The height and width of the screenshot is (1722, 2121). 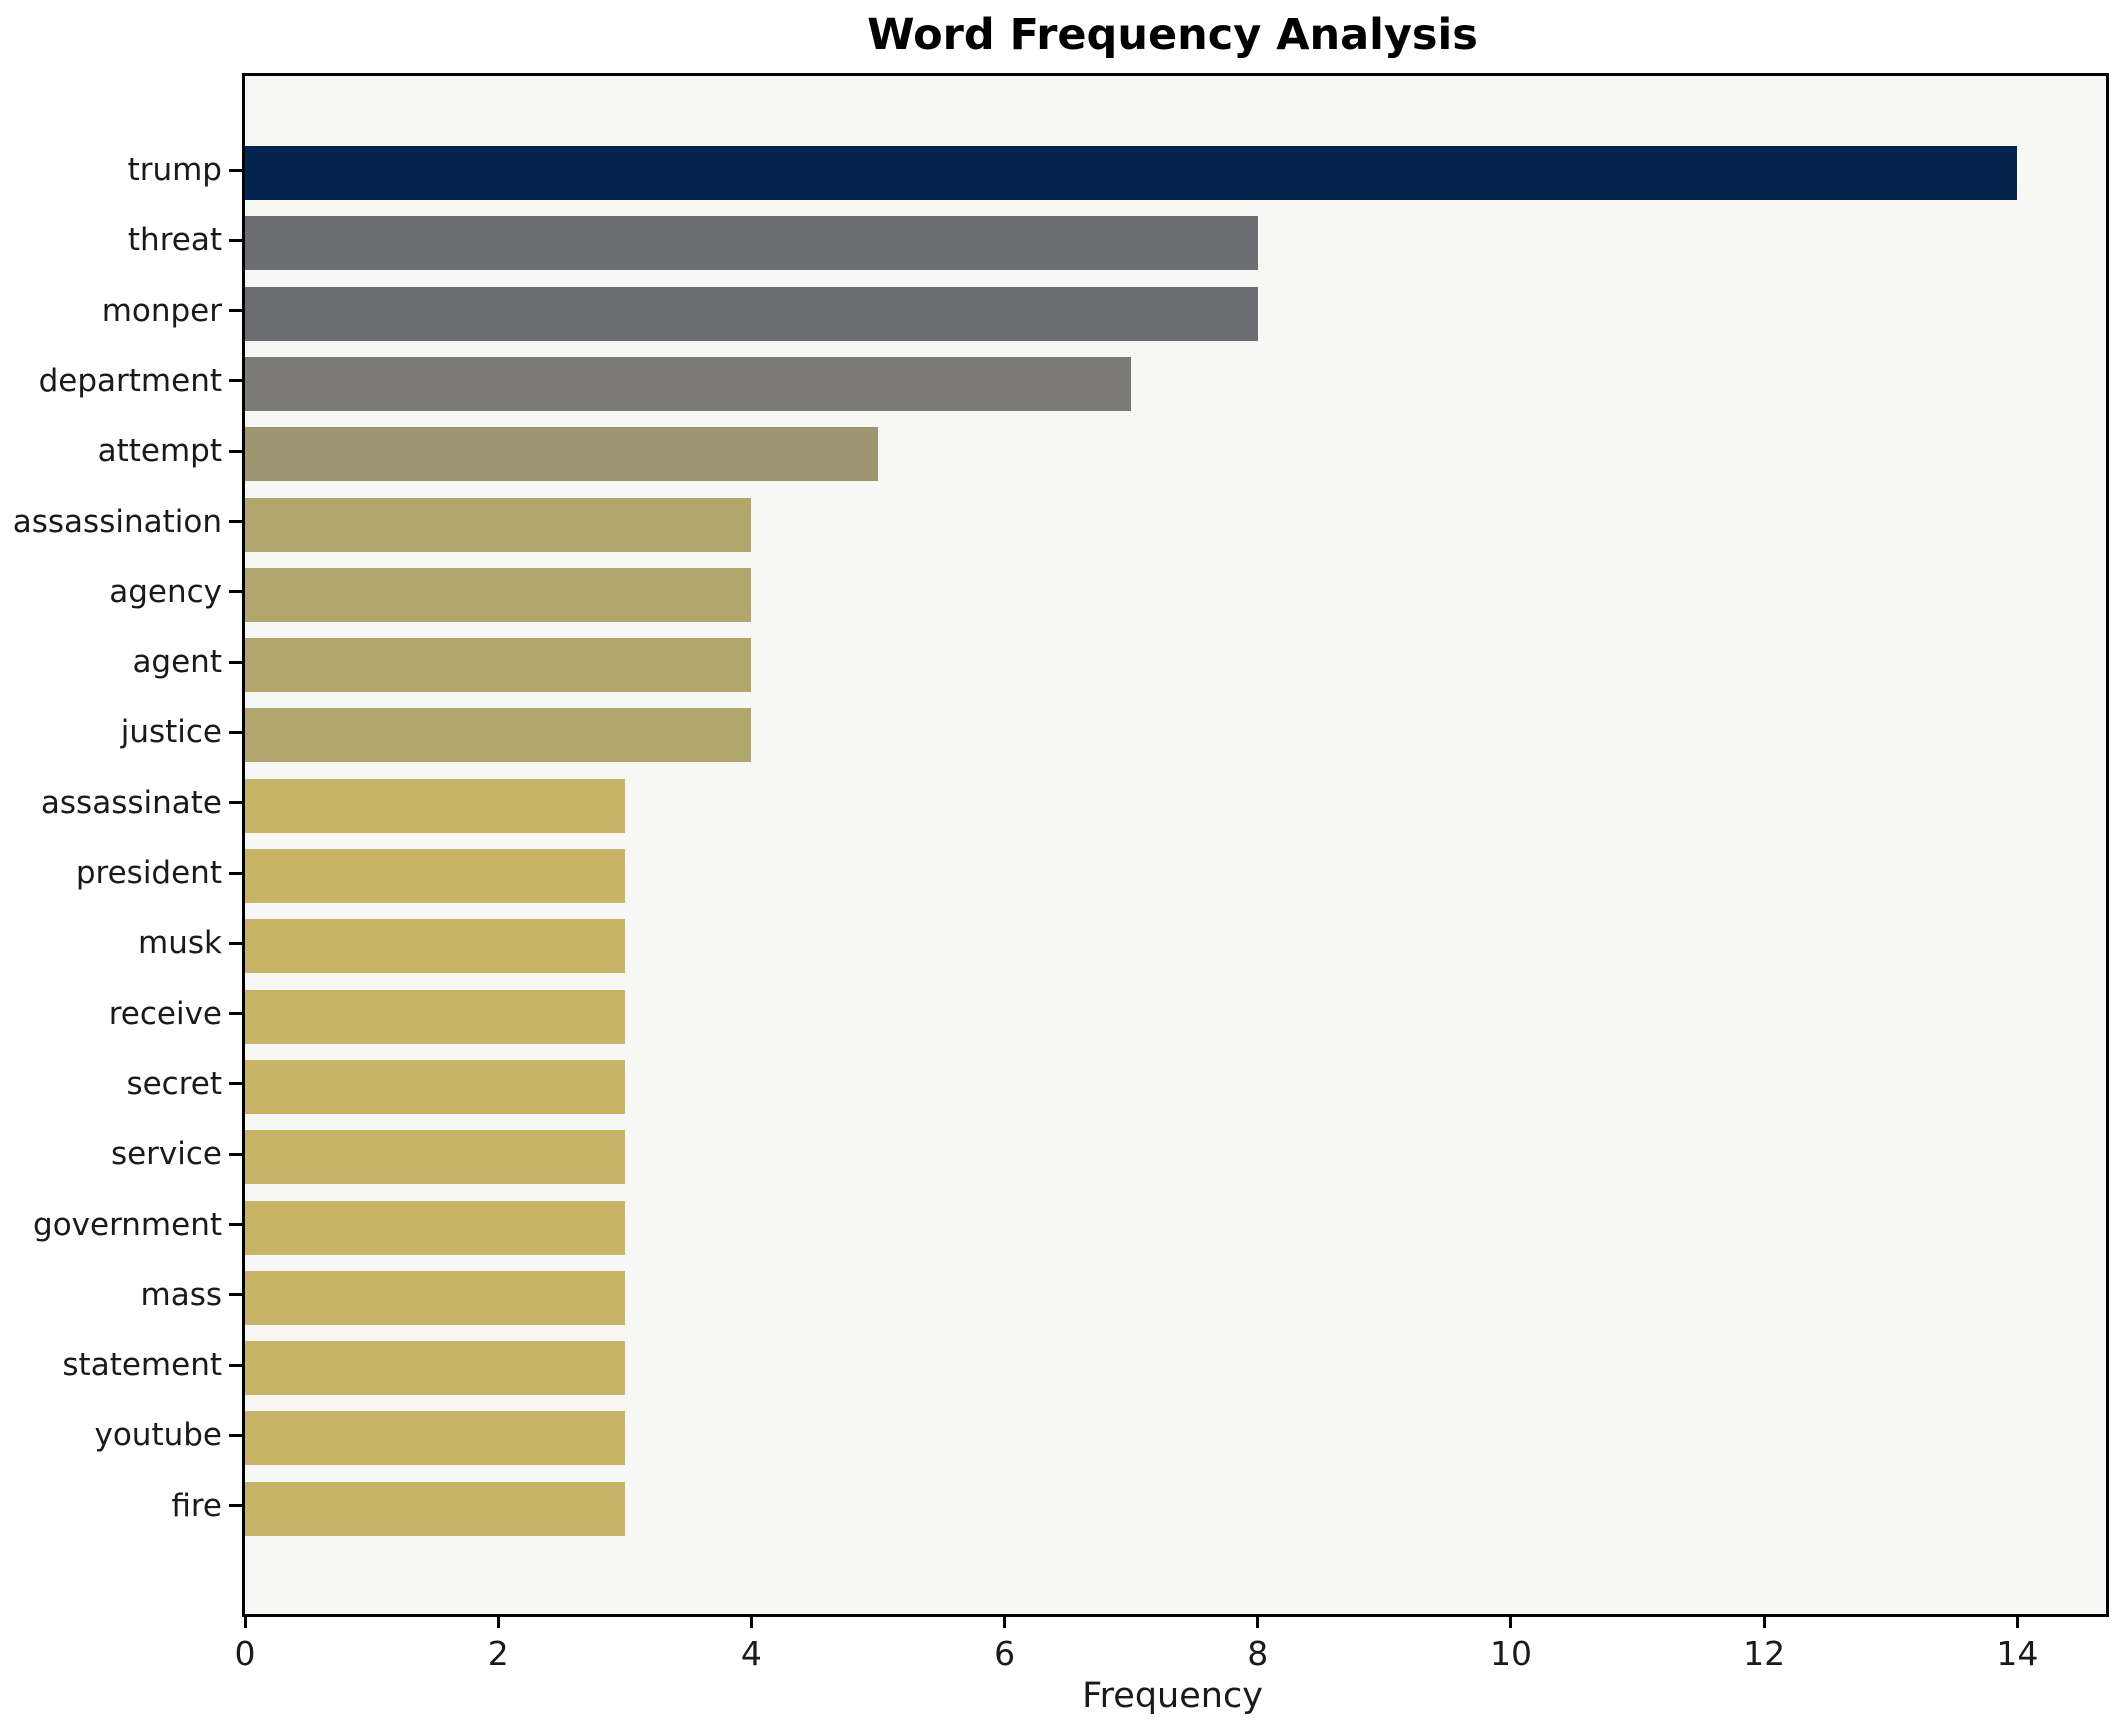 I want to click on y-tick-label: fire, so click(x=196, y=1505).